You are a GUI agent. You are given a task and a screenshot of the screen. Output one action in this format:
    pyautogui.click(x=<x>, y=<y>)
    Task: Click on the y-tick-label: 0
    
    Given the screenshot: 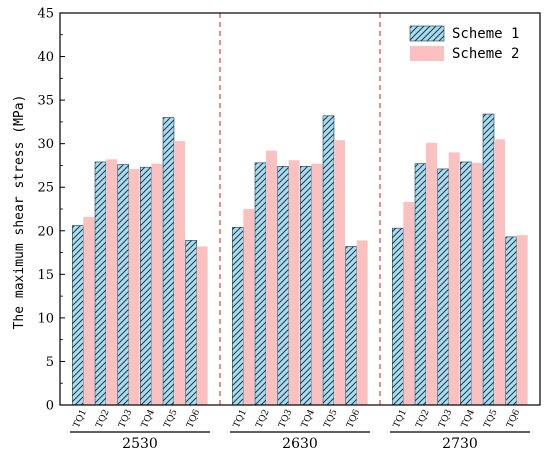 What is the action you would take?
    pyautogui.click(x=50, y=406)
    